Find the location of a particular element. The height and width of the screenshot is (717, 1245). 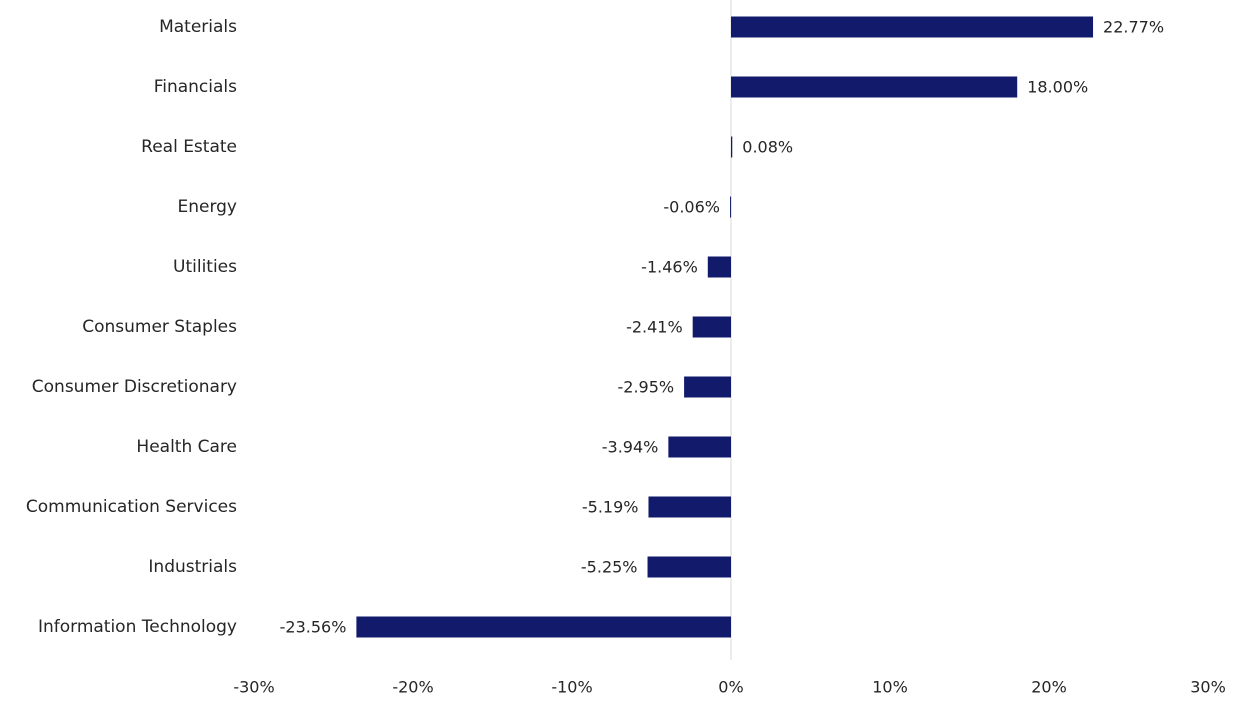

bar-real-estate is located at coordinates (732, 147).